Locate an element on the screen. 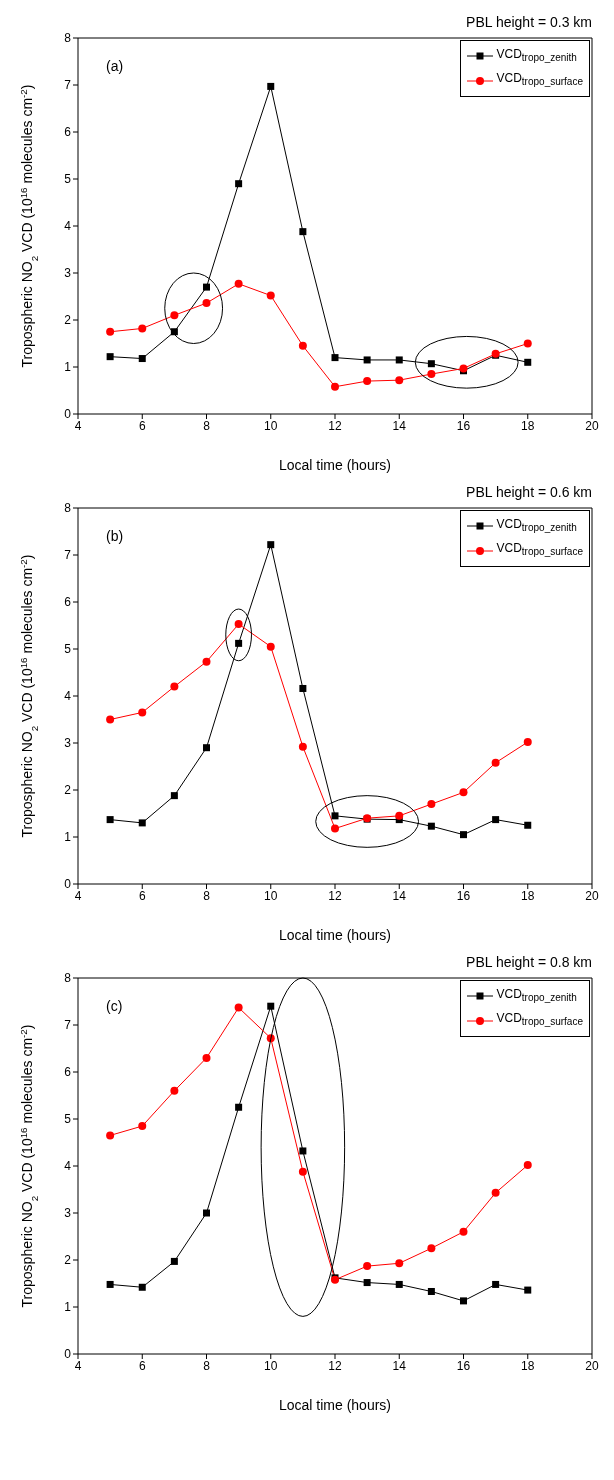  y-tick-label: 6 is located at coordinates (68, 1072).